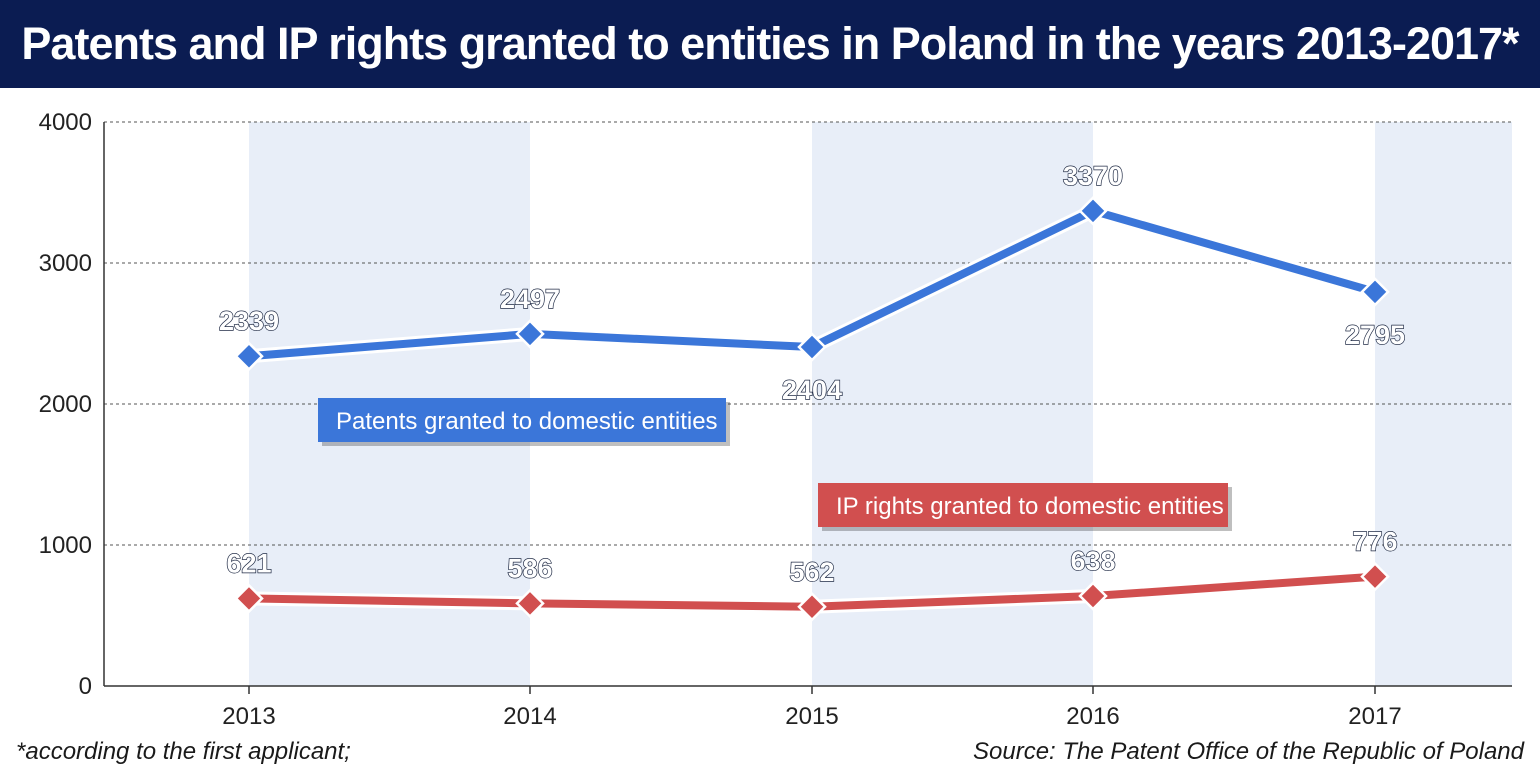  Describe the element at coordinates (1030, 506) in the screenshot. I see `legend-label: IP rights granted to domestic entities` at that location.